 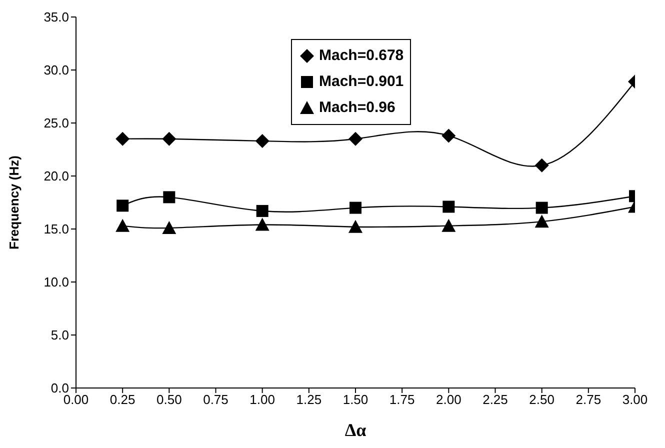 What do you see at coordinates (123, 400) in the screenshot?
I see `x-tick-label: 0.25` at bounding box center [123, 400].